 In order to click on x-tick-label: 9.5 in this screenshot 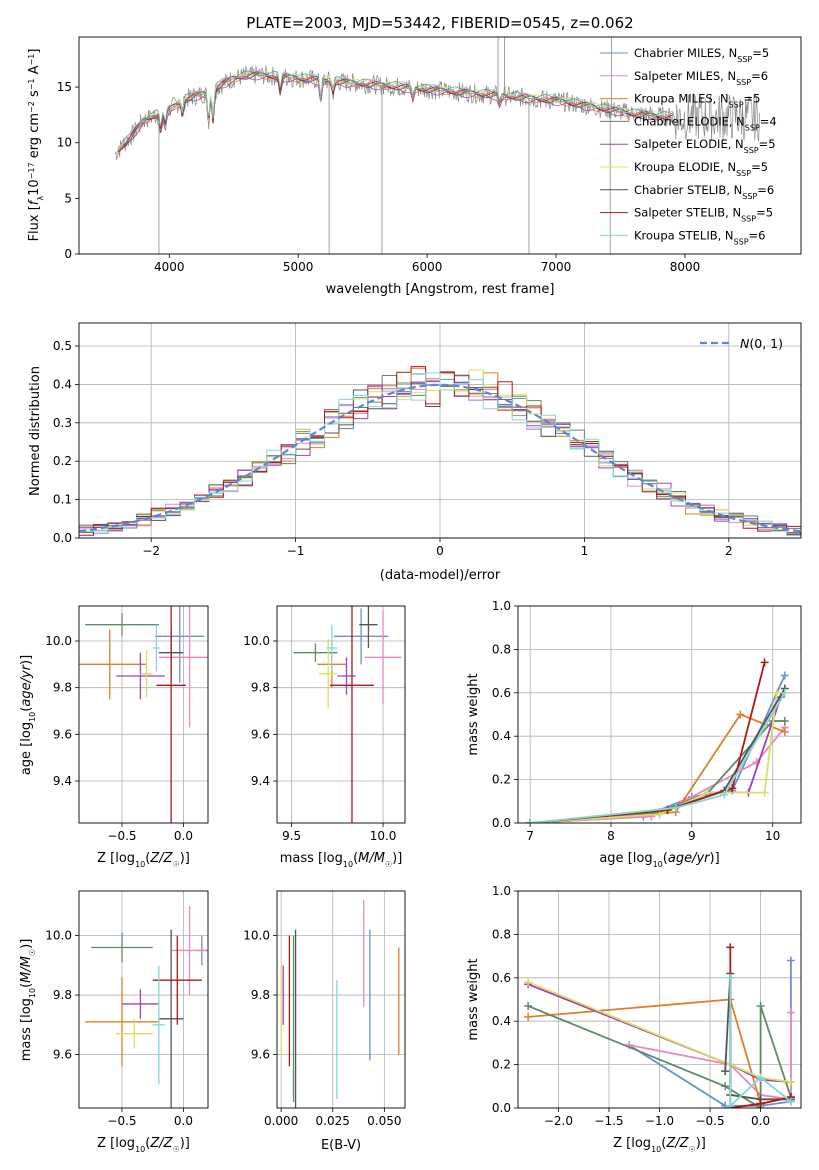, I will do `click(291, 836)`.